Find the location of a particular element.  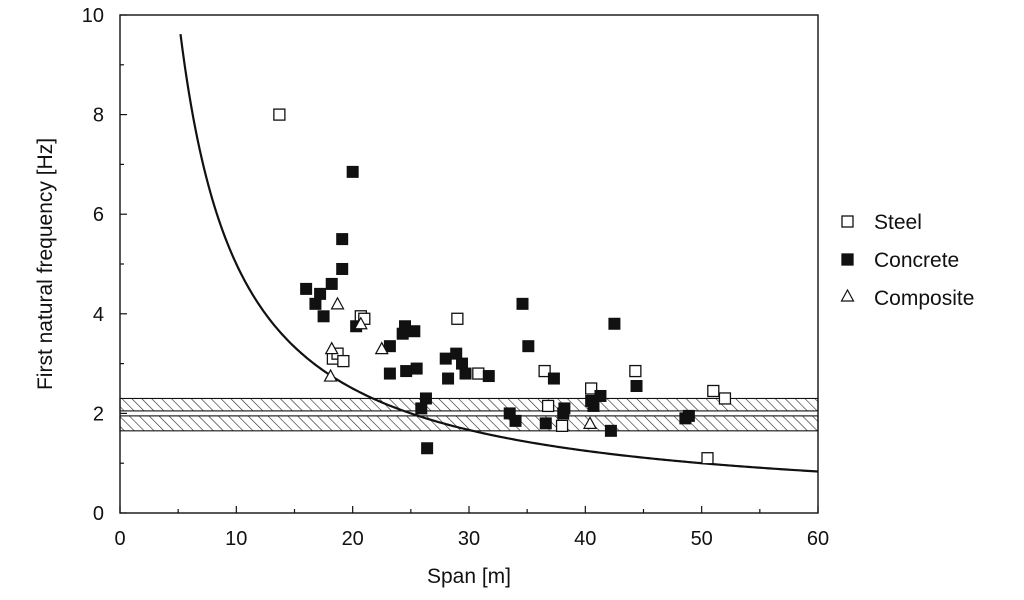

y-tick-label-0: 0 is located at coordinates (98, 514).